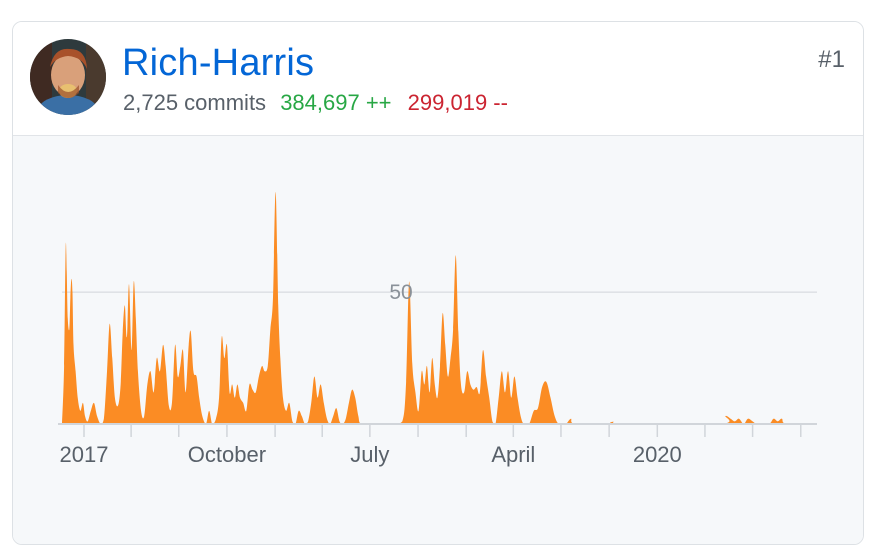 The width and height of the screenshot is (878, 560). Describe the element at coordinates (369, 454) in the screenshot. I see `x-tick-label: July` at that location.